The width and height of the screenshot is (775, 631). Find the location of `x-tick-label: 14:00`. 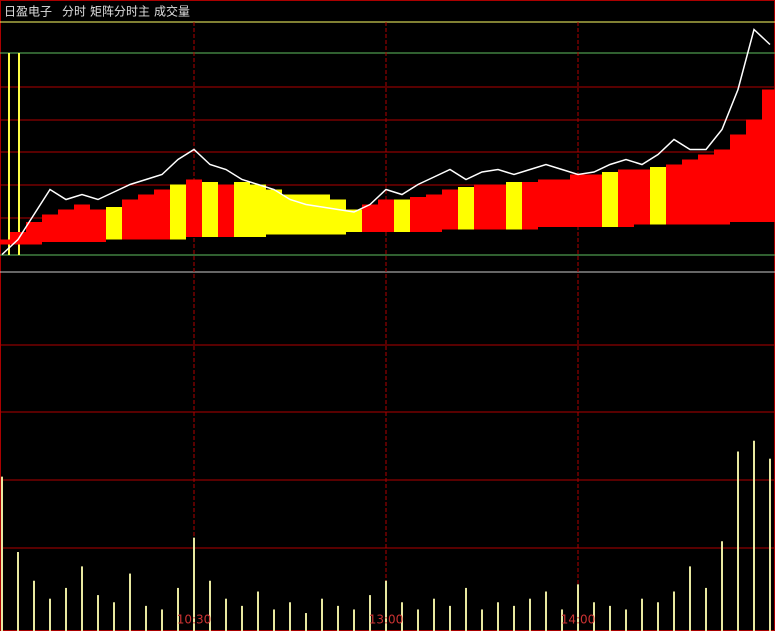

x-tick-label: 14:00 is located at coordinates (578, 620).